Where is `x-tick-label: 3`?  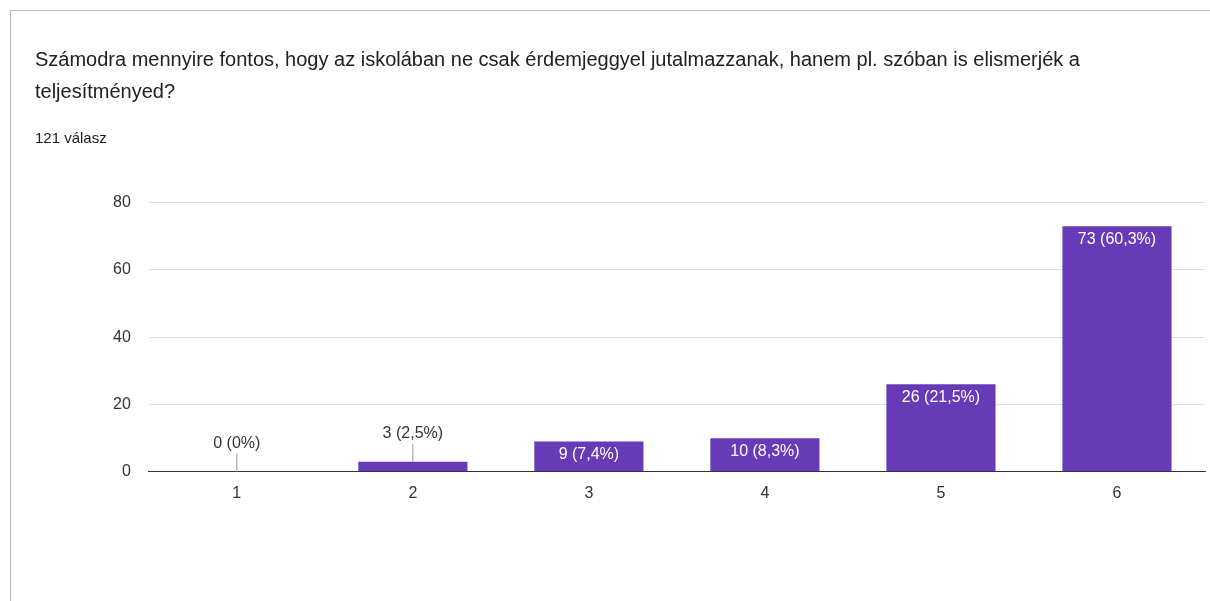
x-tick-label: 3 is located at coordinates (589, 492).